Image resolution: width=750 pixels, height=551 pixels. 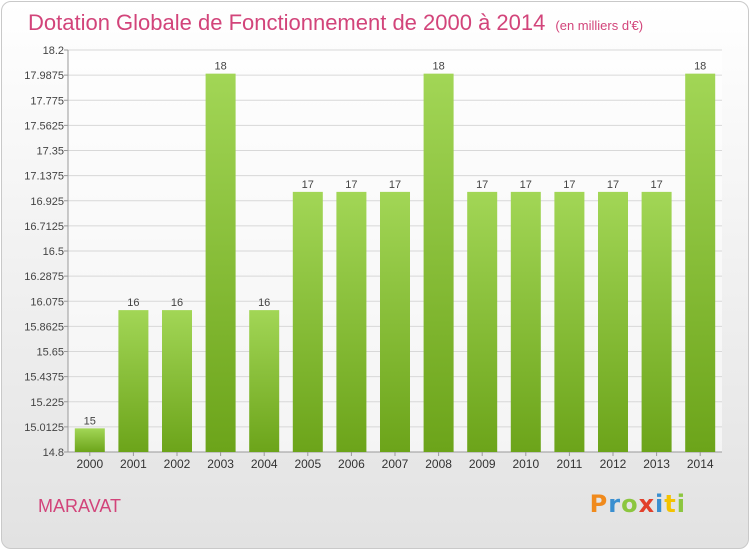 I want to click on y-tick-label: 16.5, so click(x=53, y=252).